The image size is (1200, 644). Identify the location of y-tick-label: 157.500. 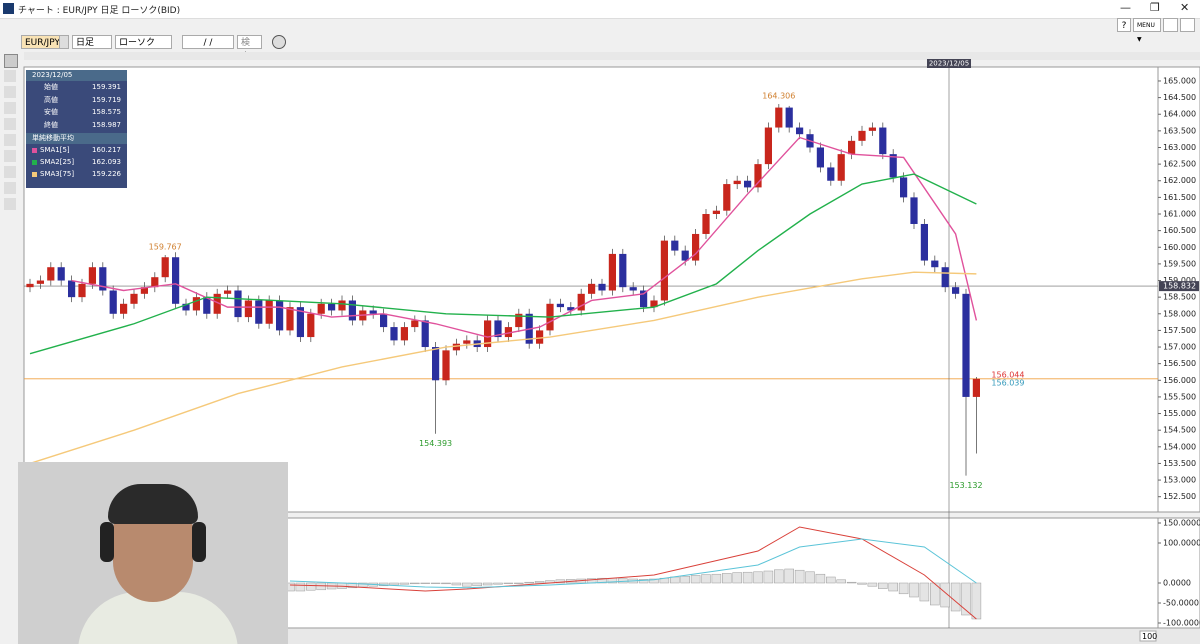
(1179, 330).